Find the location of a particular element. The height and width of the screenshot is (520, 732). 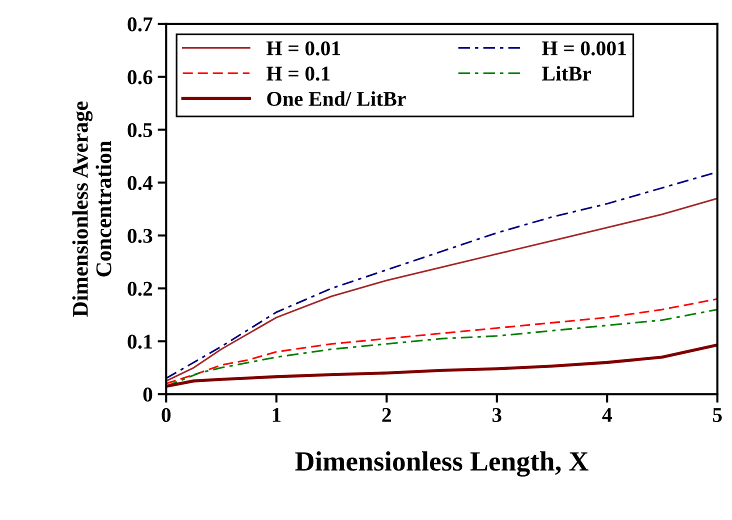

legend-label: LitBr is located at coordinates (566, 73).